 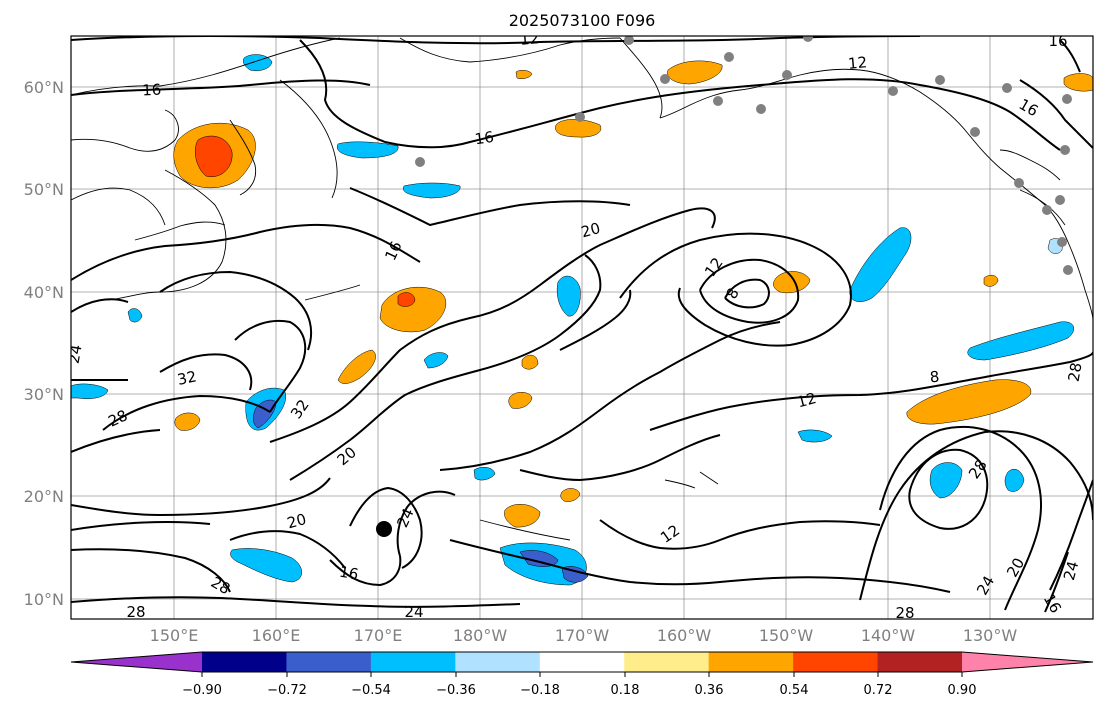 I want to click on lat-label: 10°N, so click(x=44, y=599).